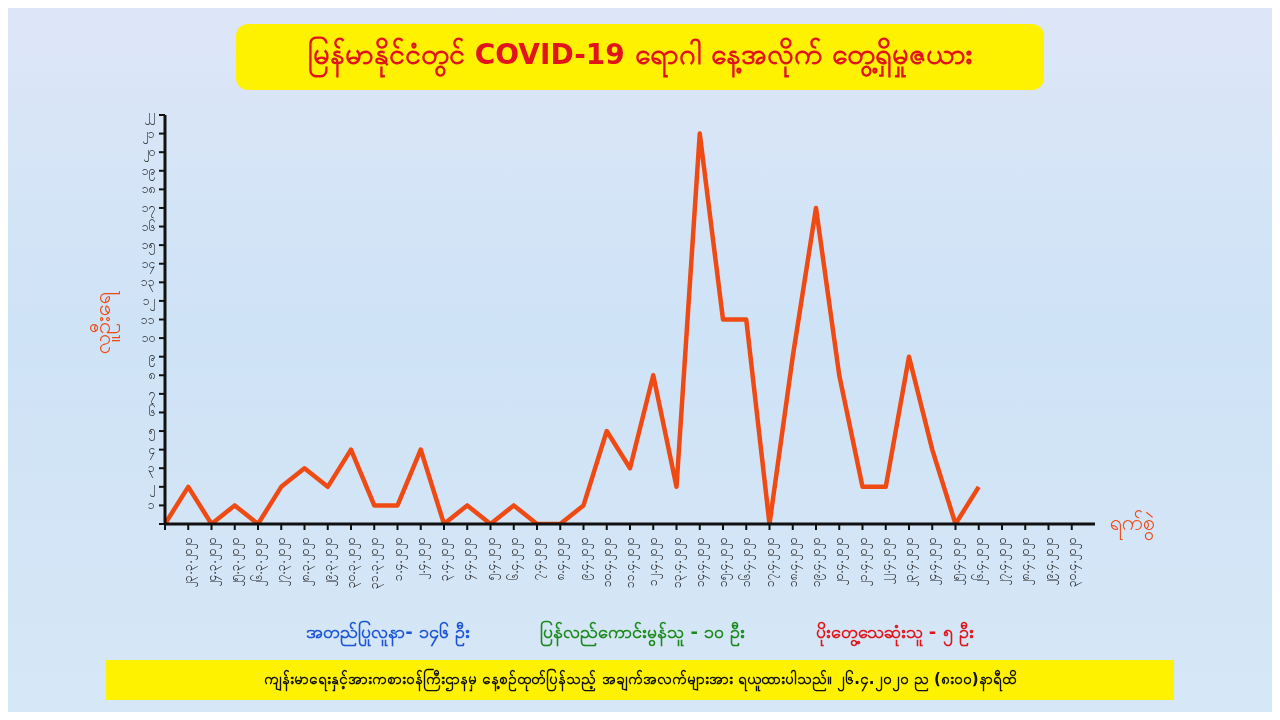 Image resolution: width=1280 pixels, height=720 pixels. Describe the element at coordinates (469, 559) in the screenshot. I see `x-tick-label: ၄.၄.၂၀၂၀` at that location.